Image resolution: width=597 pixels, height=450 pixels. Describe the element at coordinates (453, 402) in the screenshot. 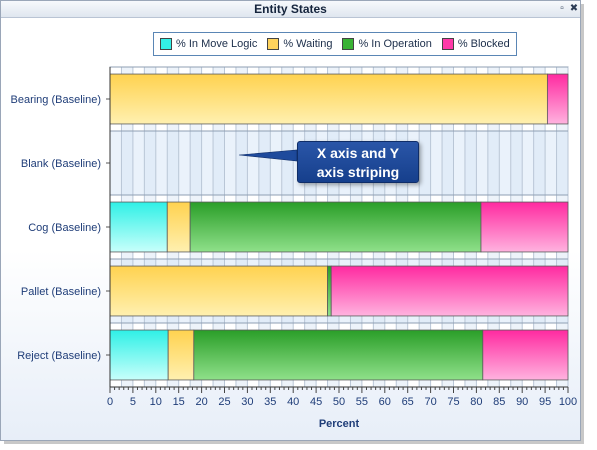

I see `x-tick-label: 75` at that location.